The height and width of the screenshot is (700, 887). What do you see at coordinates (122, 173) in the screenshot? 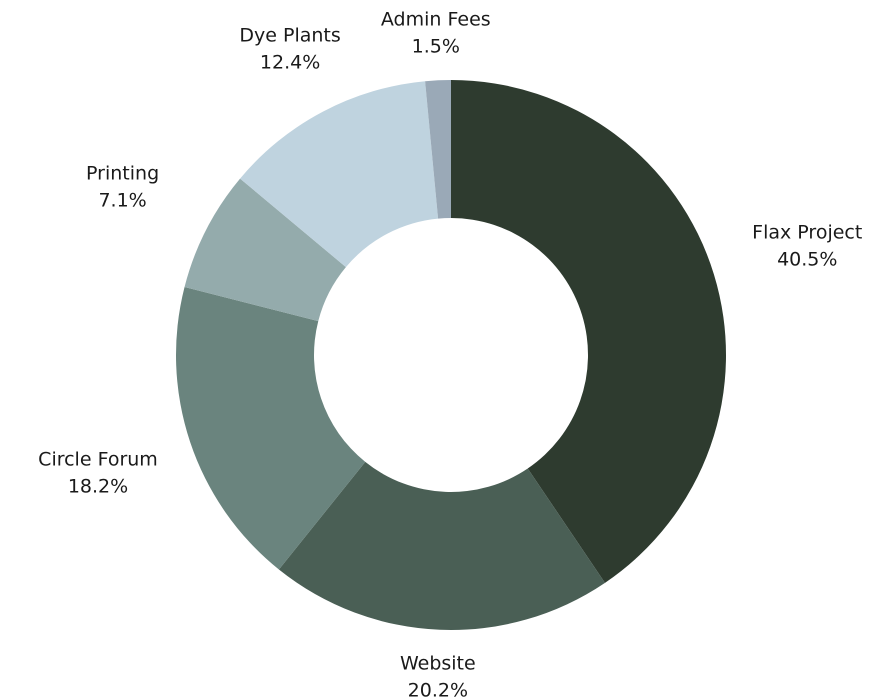
I see `slice-label: Printing` at bounding box center [122, 173].